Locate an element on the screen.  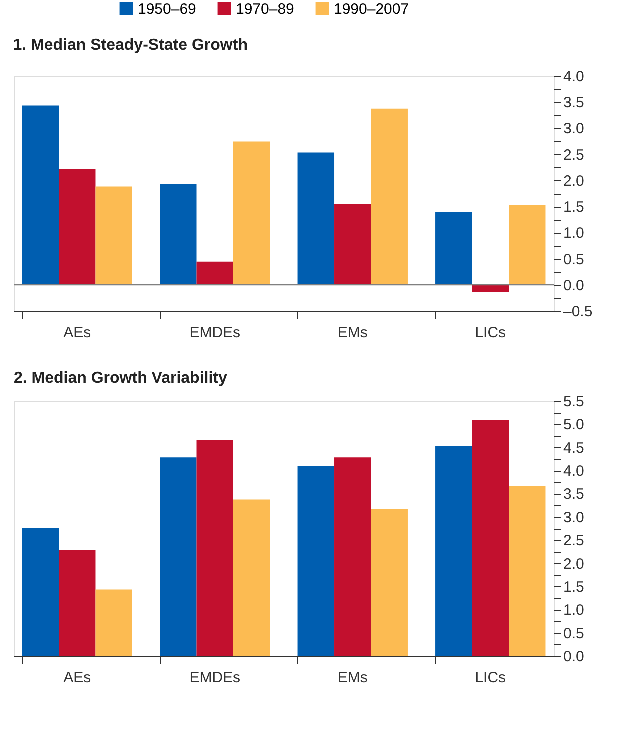
y-tick-label: 5.0 is located at coordinates (574, 425).